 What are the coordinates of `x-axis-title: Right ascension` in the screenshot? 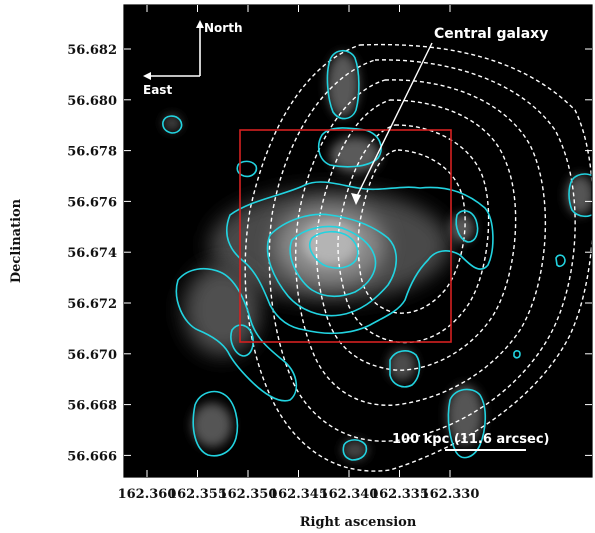 It's located at (358, 522).